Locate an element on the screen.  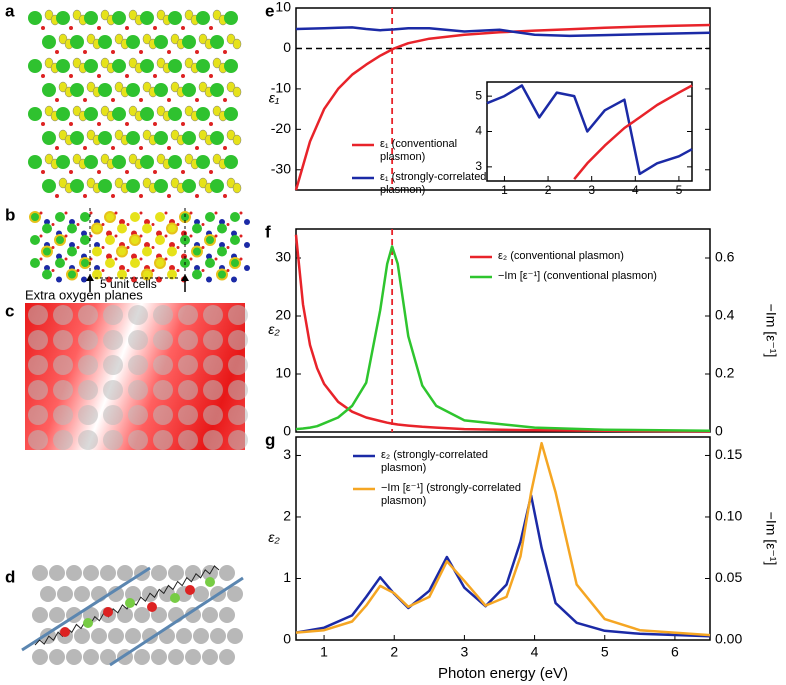
y2-tick-label: 0.10 is located at coordinates (728, 516).